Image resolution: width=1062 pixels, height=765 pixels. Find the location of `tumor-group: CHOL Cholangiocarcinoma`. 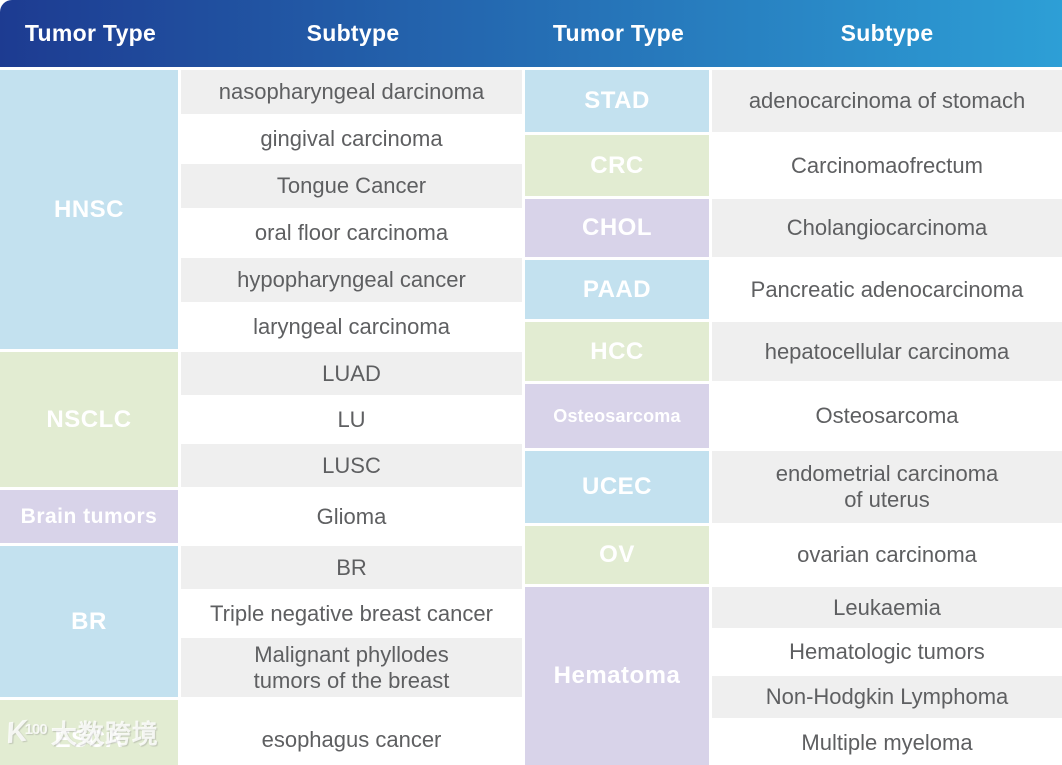

tumor-group: CHOL Cholangiocarcinoma is located at coordinates (793, 228).